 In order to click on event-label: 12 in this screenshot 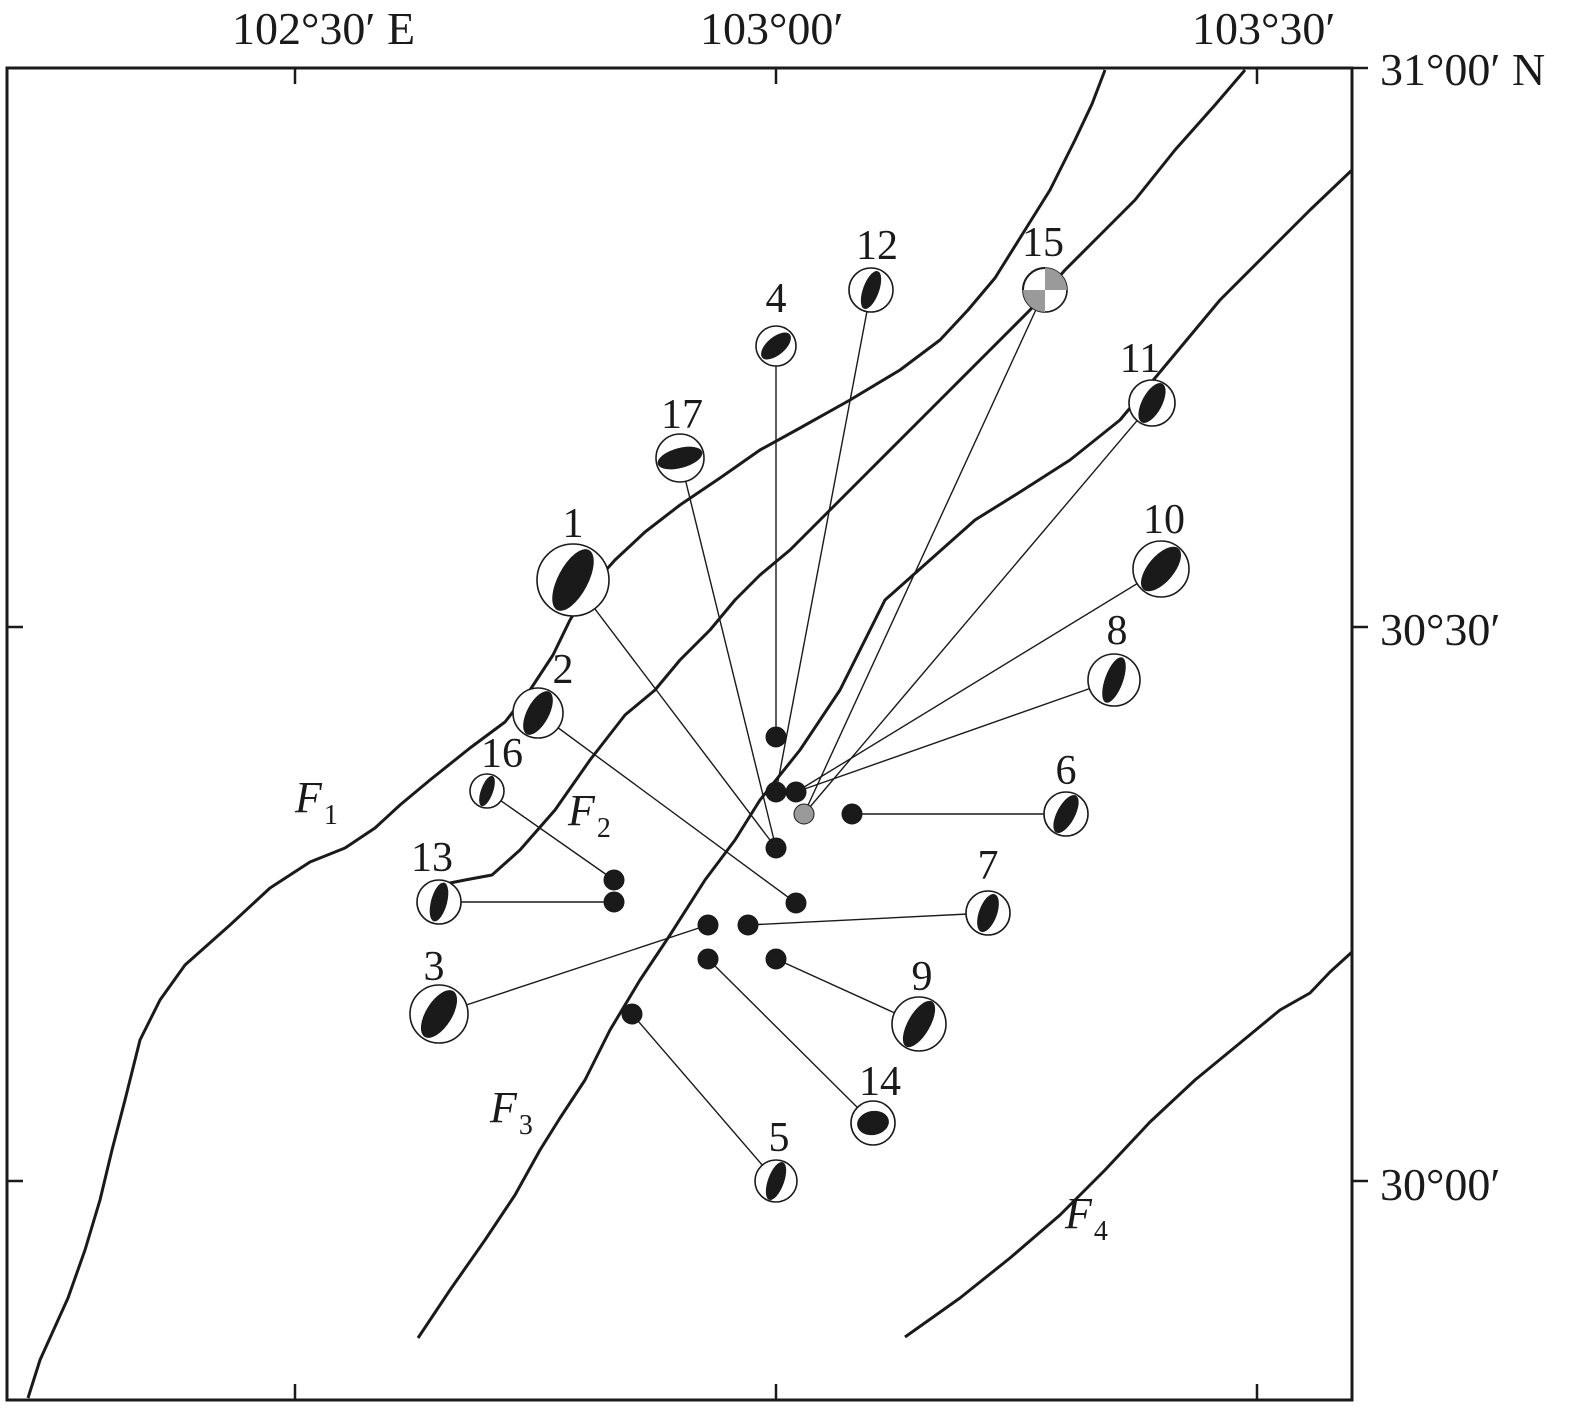, I will do `click(877, 246)`.